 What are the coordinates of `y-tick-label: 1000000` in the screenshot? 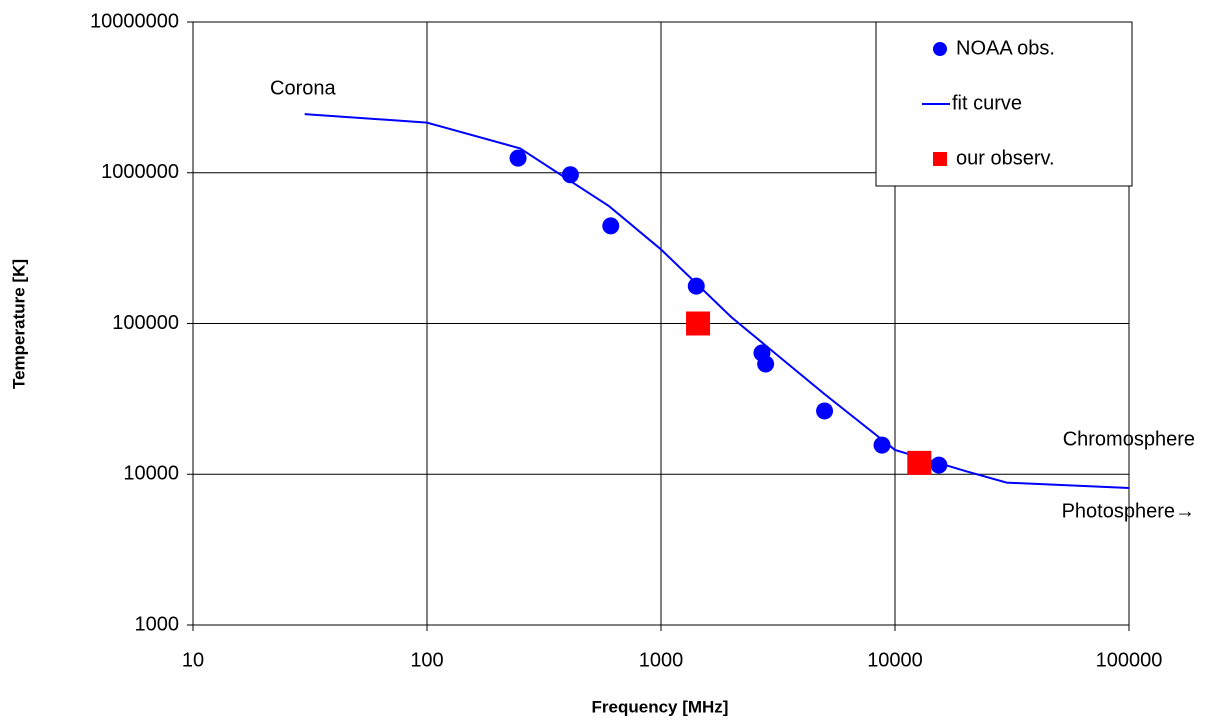 It's located at (140, 172).